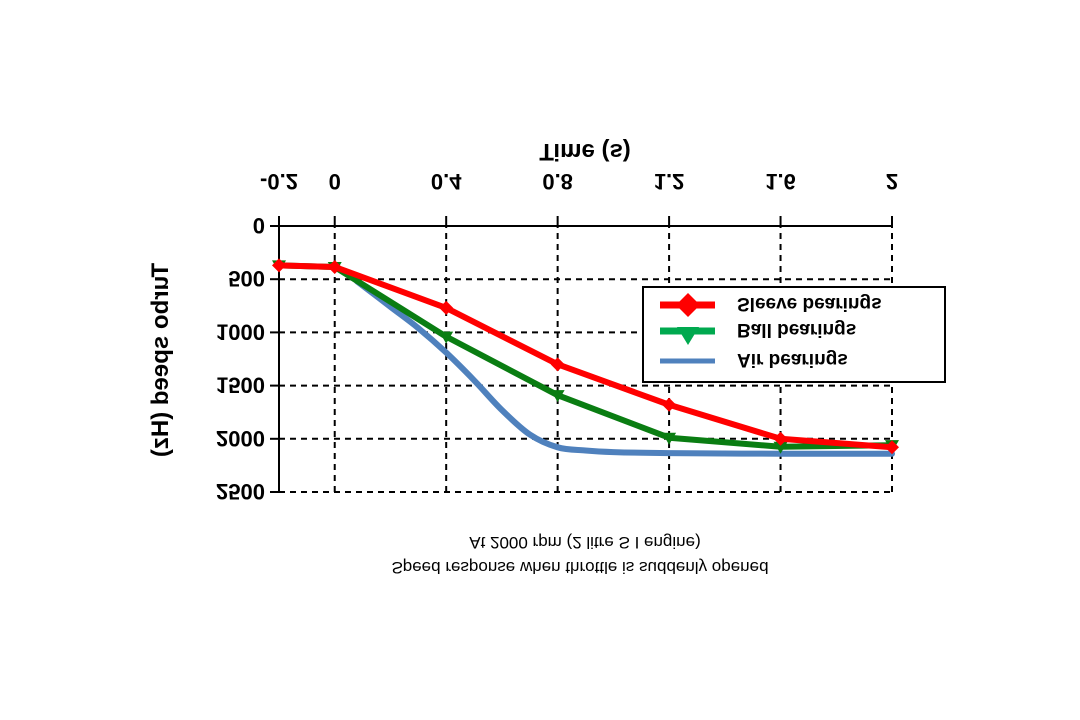 Image resolution: width=1080 pixels, height=720 pixels. What do you see at coordinates (809, 303) in the screenshot?
I see `legend-label: Sleeve bearings` at bounding box center [809, 303].